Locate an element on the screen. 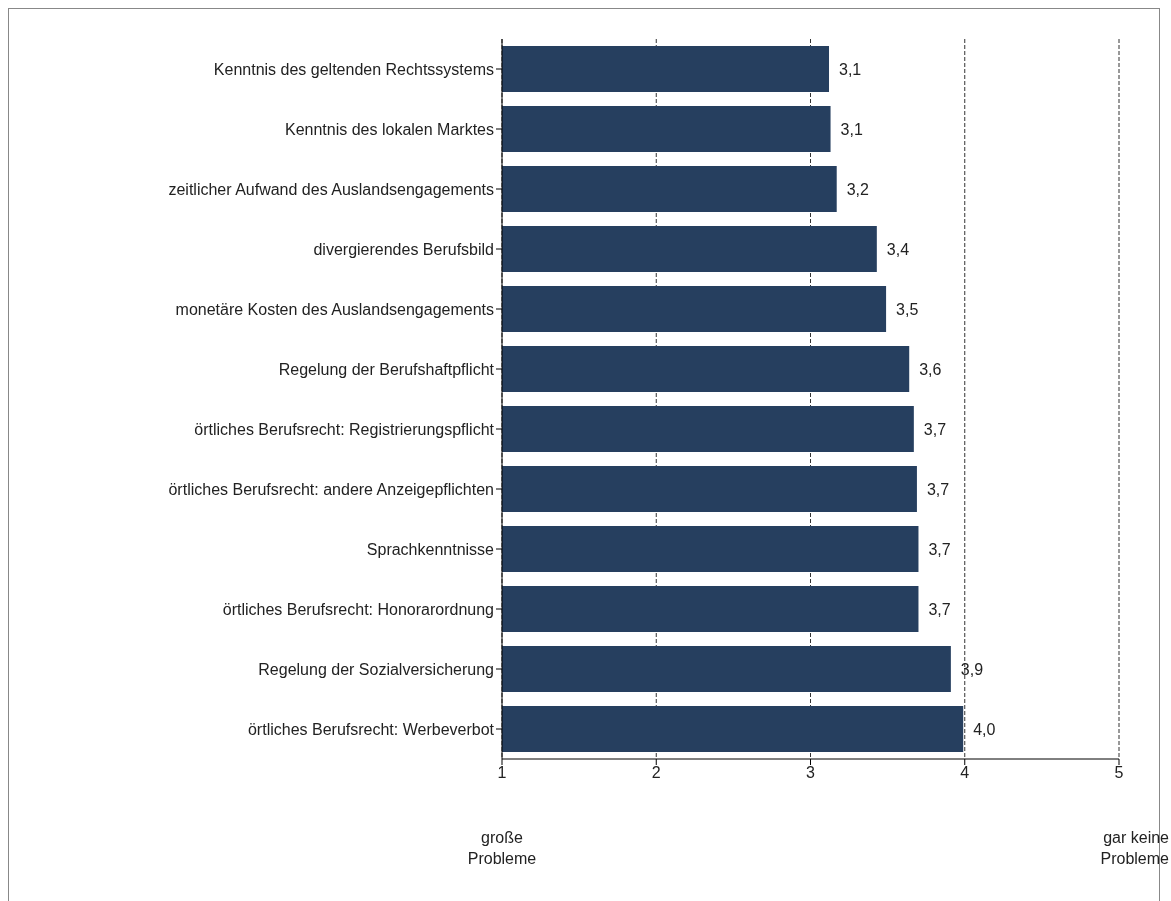 The image size is (1171, 901). y-tick-label: Kenntnis des lokalen Marktes is located at coordinates (389, 129).